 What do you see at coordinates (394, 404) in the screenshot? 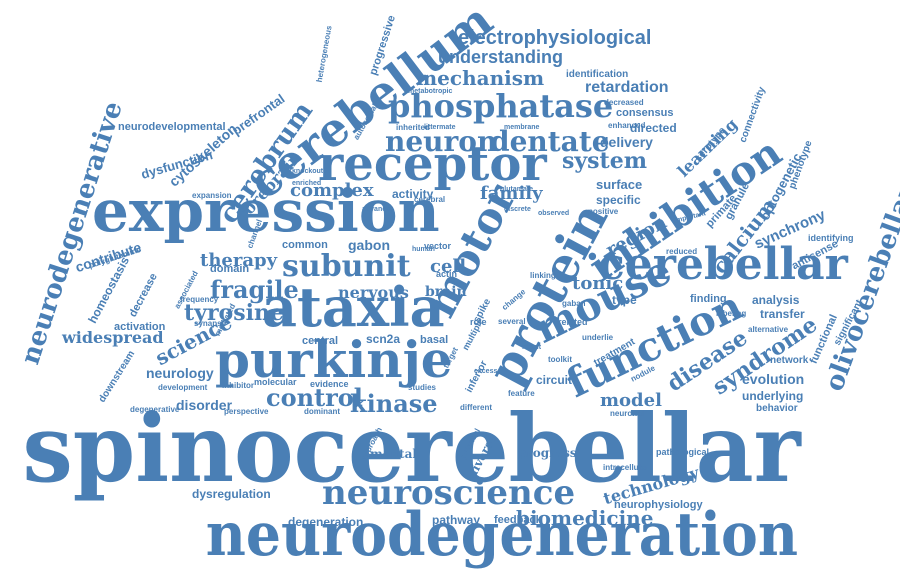
I see `cloud-word: kinase` at bounding box center [394, 404].